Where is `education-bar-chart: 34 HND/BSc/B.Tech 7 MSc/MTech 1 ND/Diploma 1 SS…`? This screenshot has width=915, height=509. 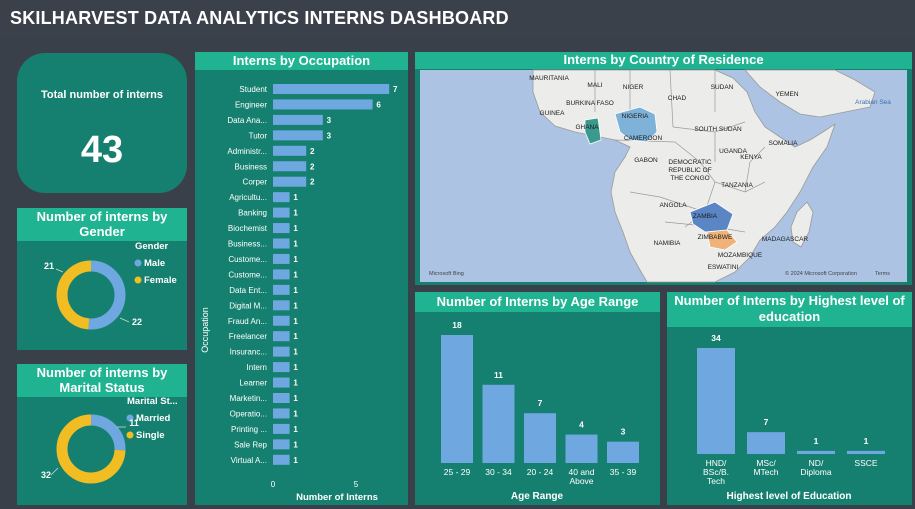 education-bar-chart: 34 HND/BSc/B.Tech 7 MSc/MTech 1 ND/Diploma 1 SS… is located at coordinates (789, 398).